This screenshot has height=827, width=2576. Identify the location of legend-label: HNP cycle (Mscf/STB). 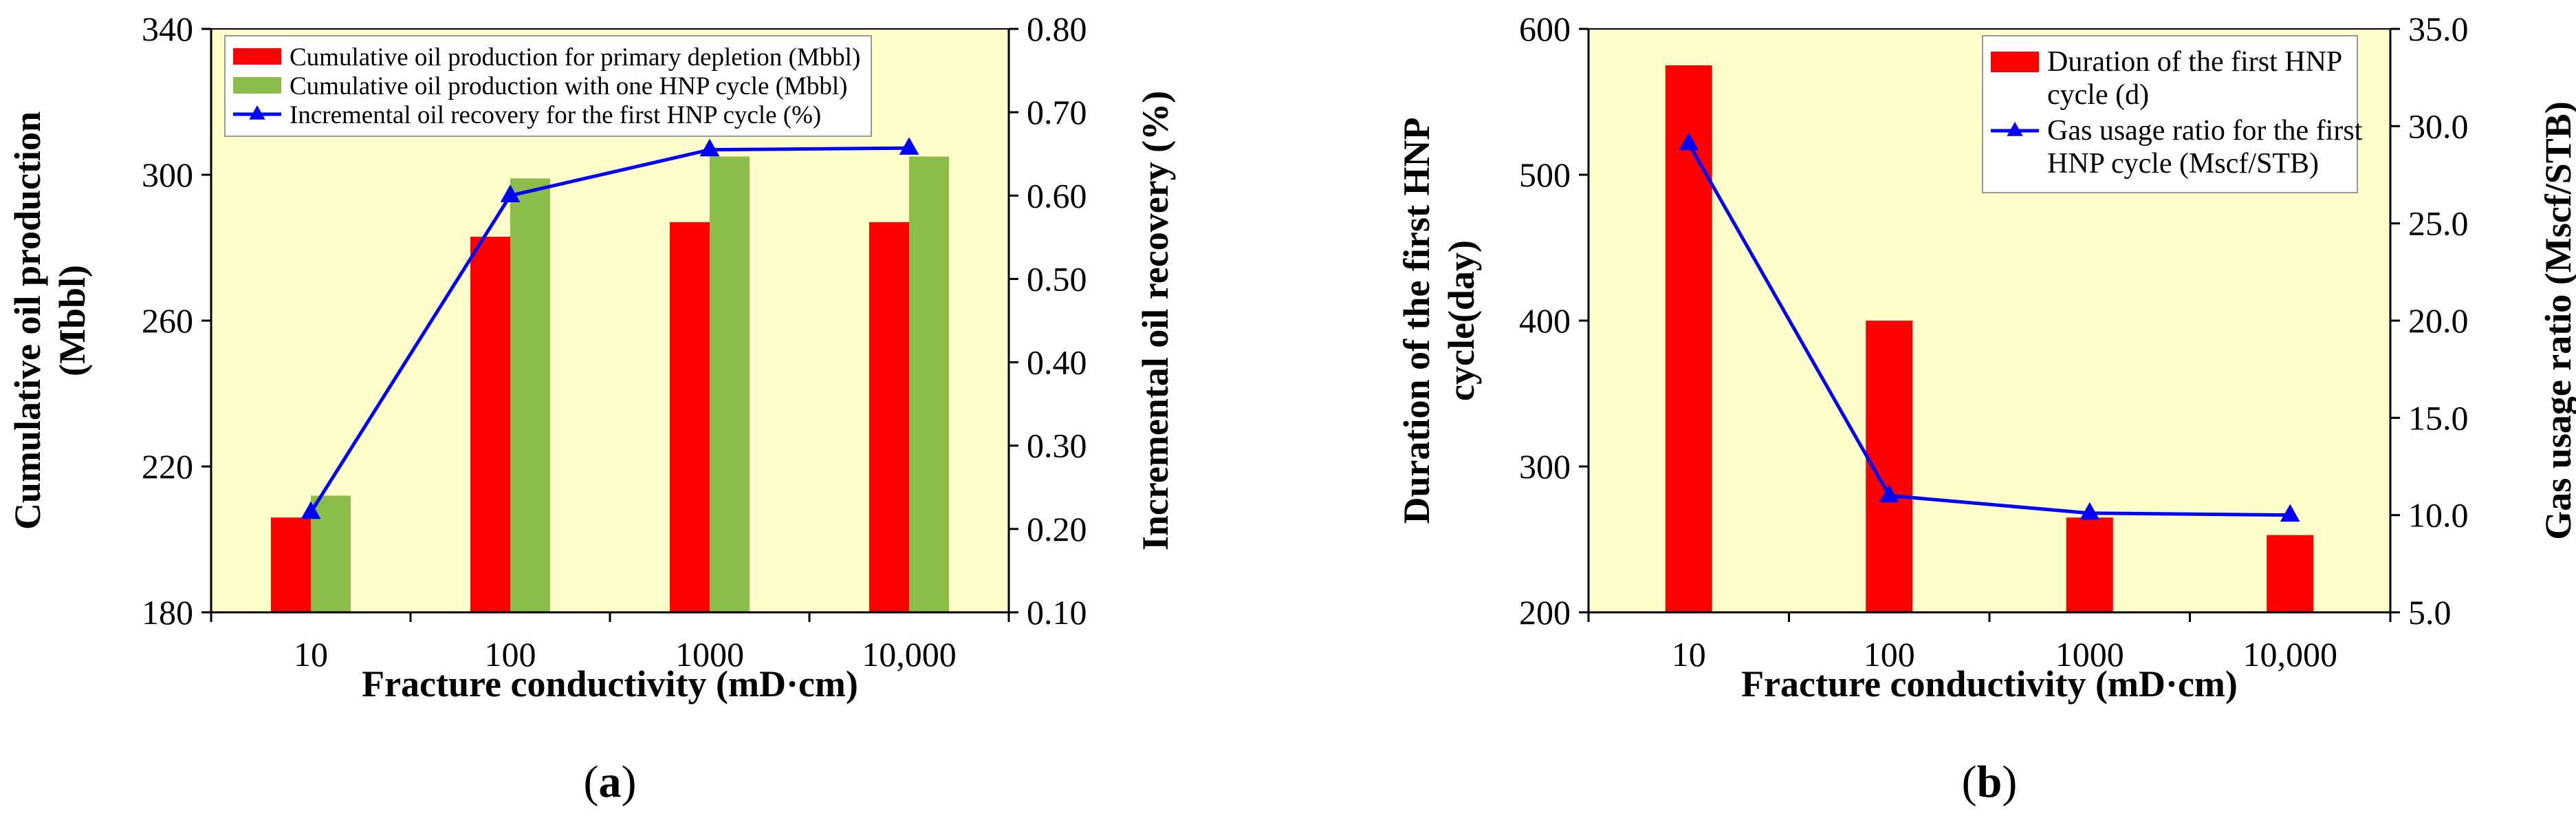
(2183, 164).